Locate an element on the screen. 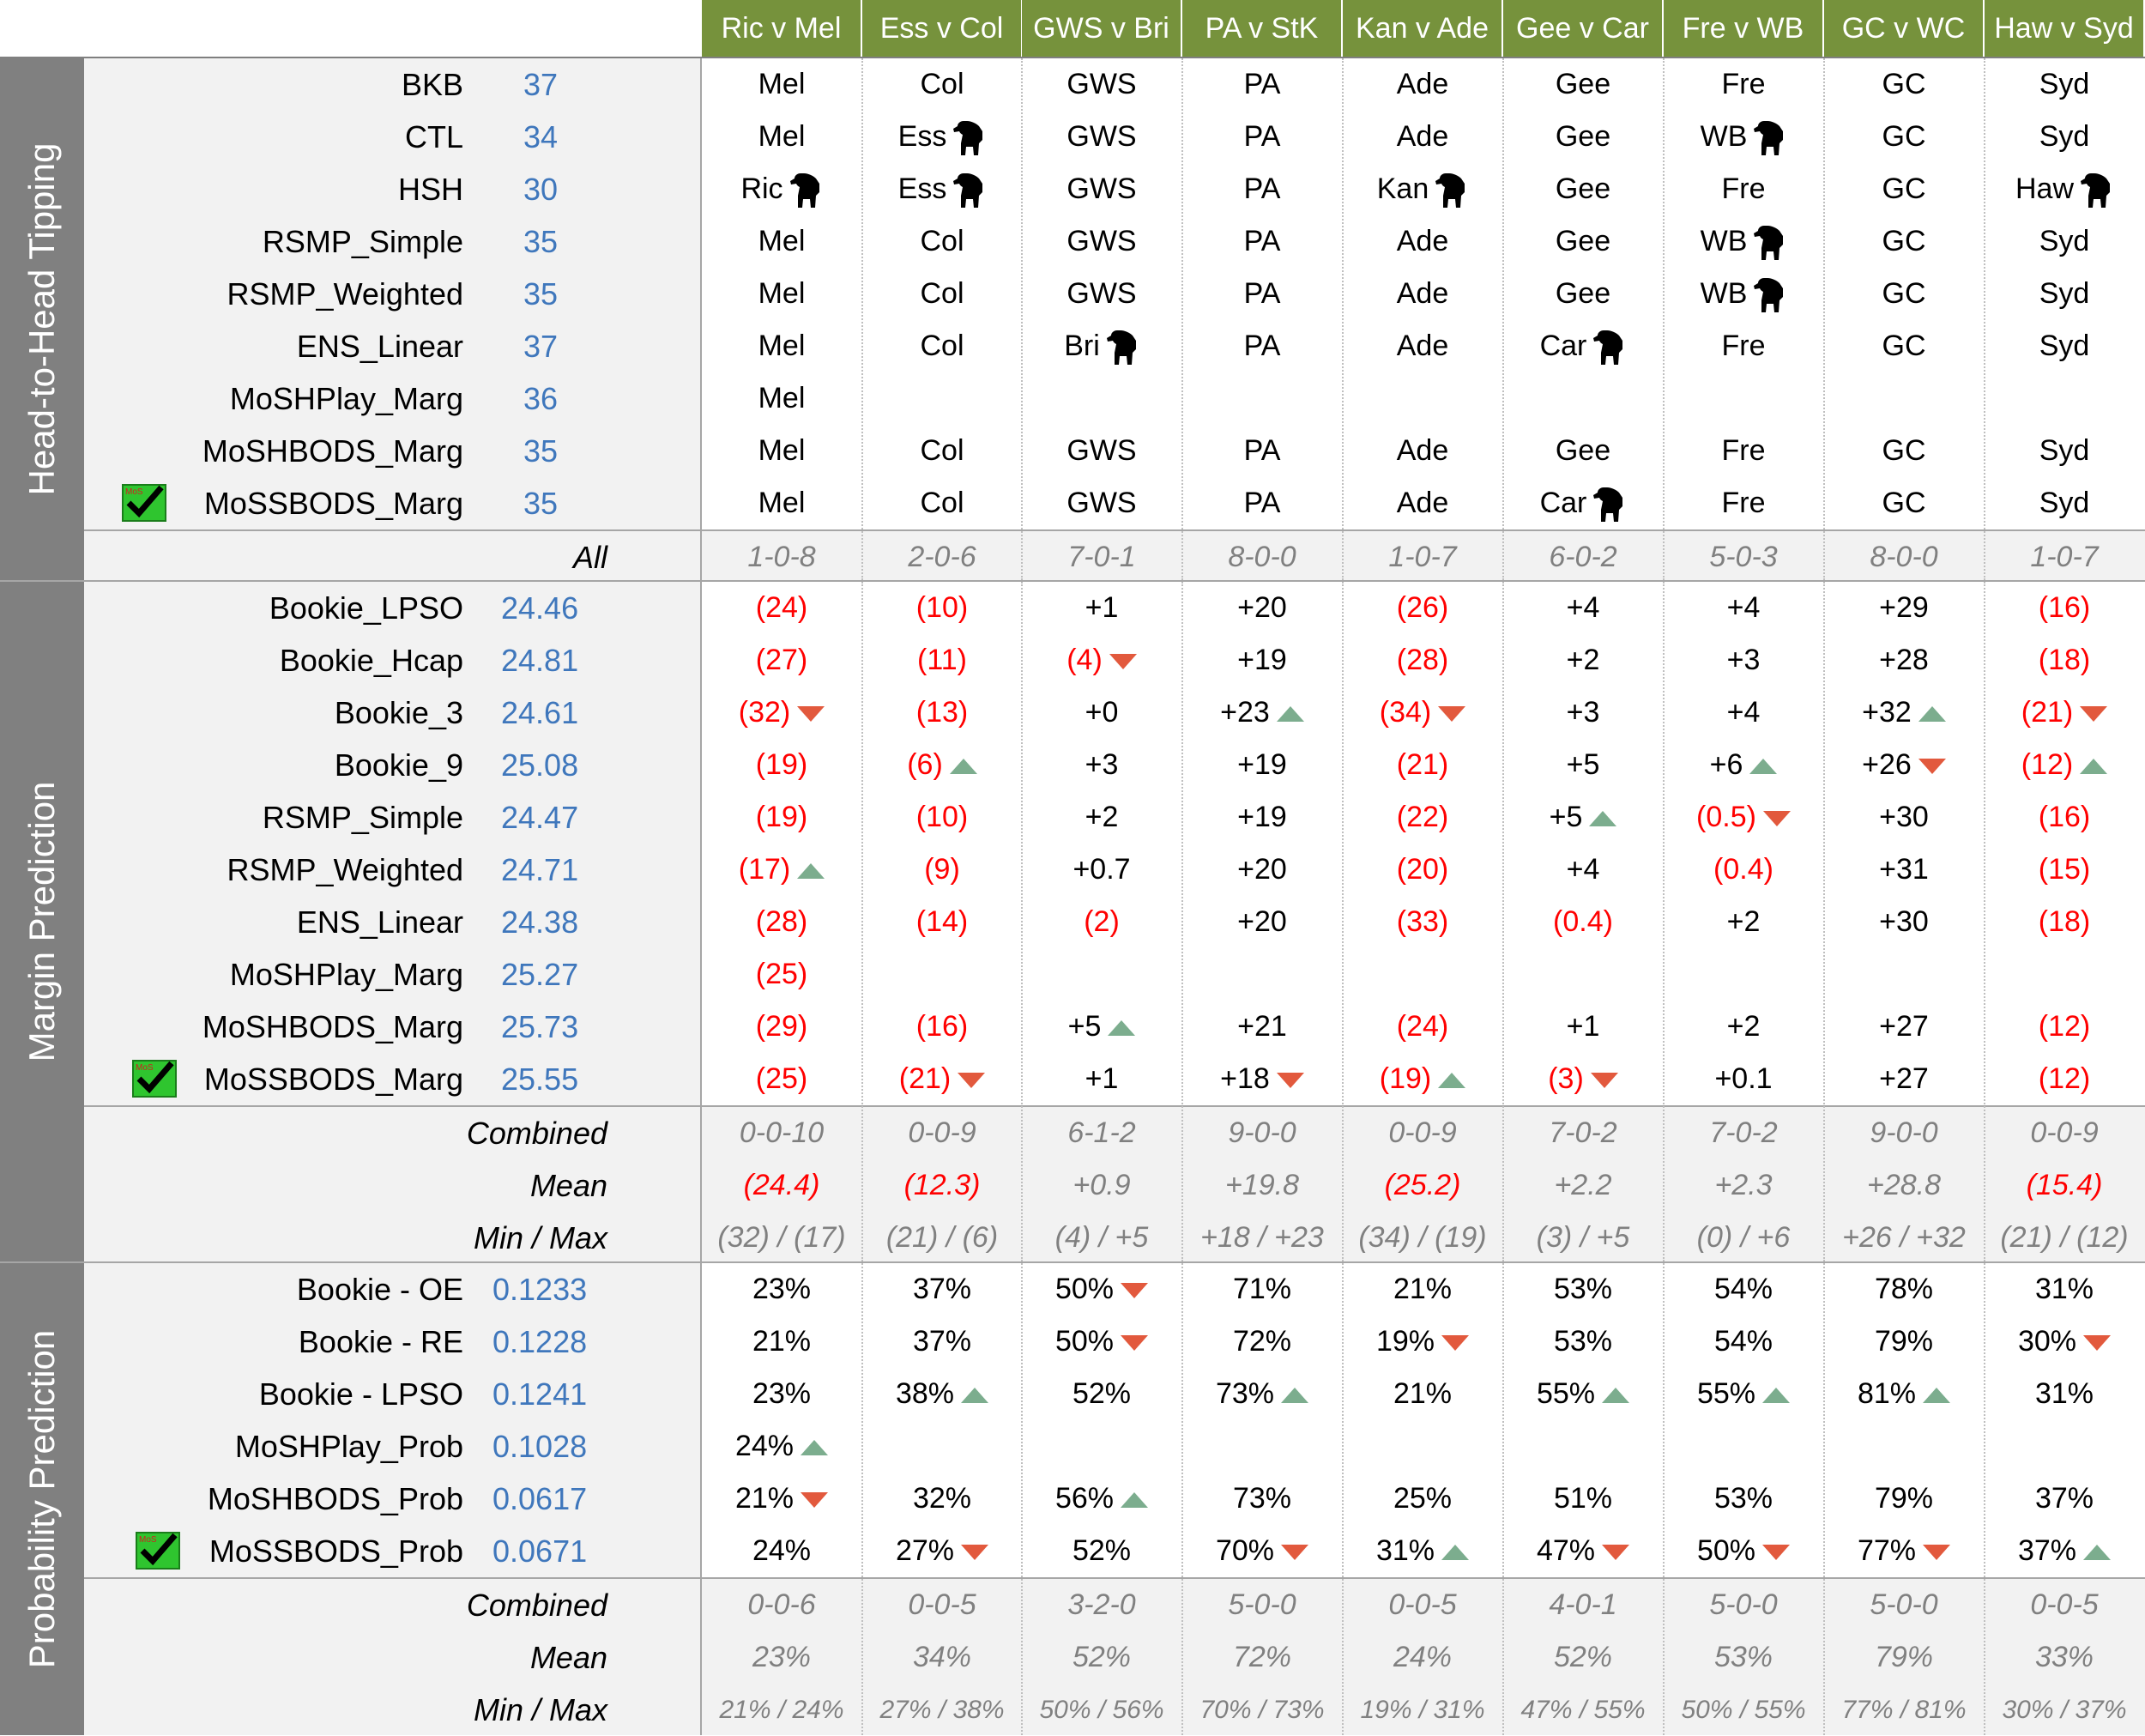  model-score: 24.38 is located at coordinates (540, 922).